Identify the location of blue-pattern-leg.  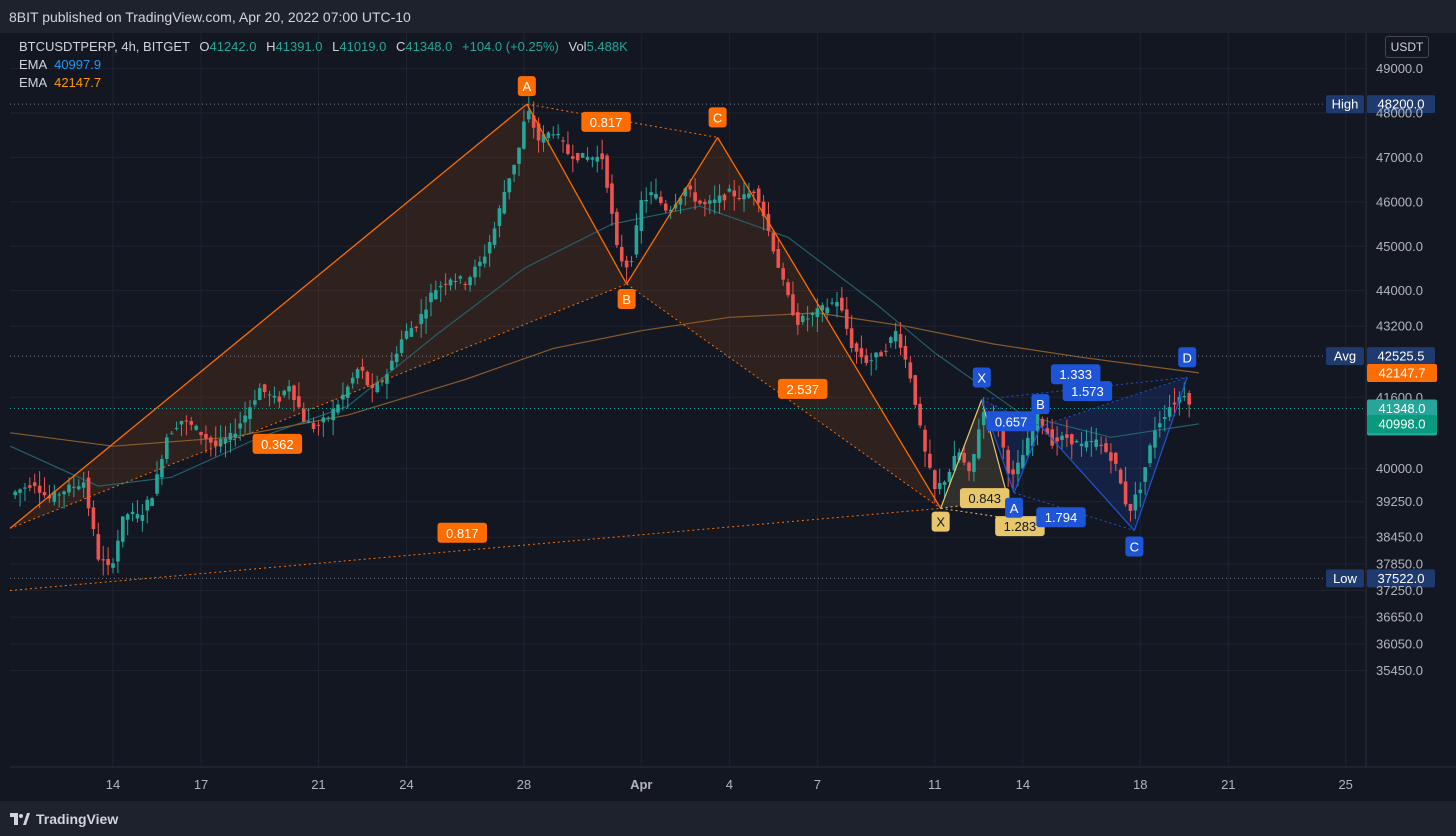
(1160, 454).